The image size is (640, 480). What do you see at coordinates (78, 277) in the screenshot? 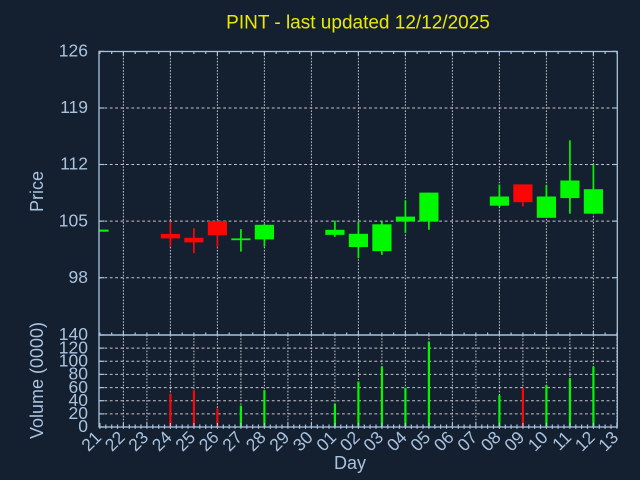
I see `svg-text: 98` at bounding box center [78, 277].